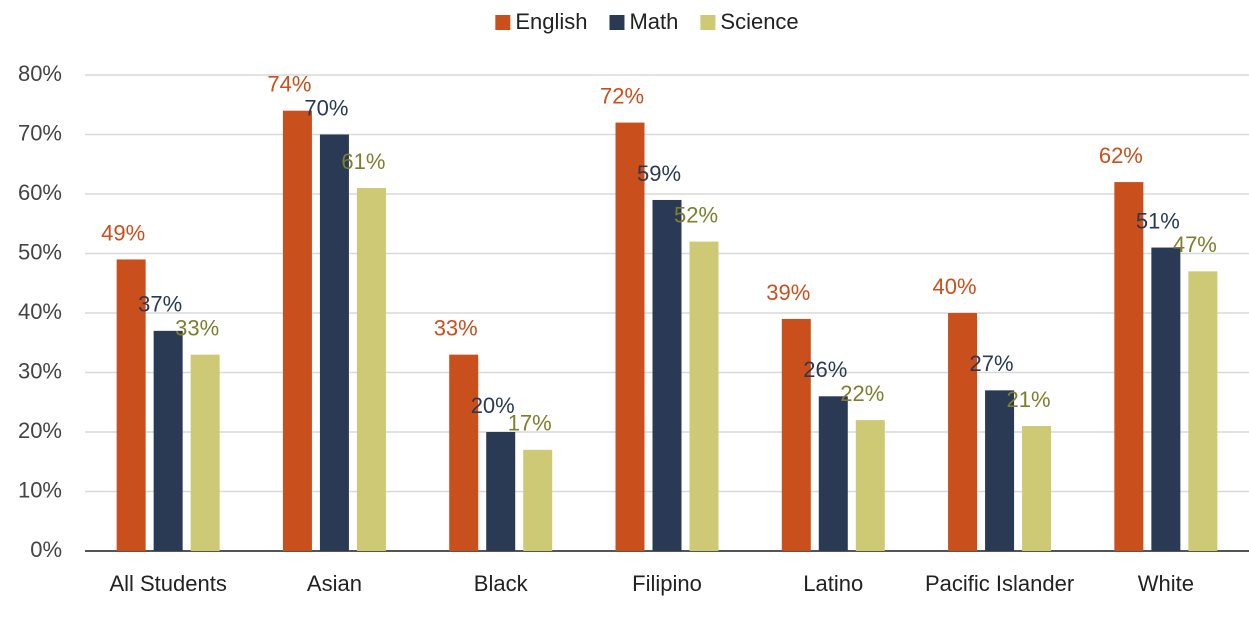 Image resolution: width=1249 pixels, height=624 pixels. What do you see at coordinates (696, 214) in the screenshot?
I see `data-label: 52%` at bounding box center [696, 214].